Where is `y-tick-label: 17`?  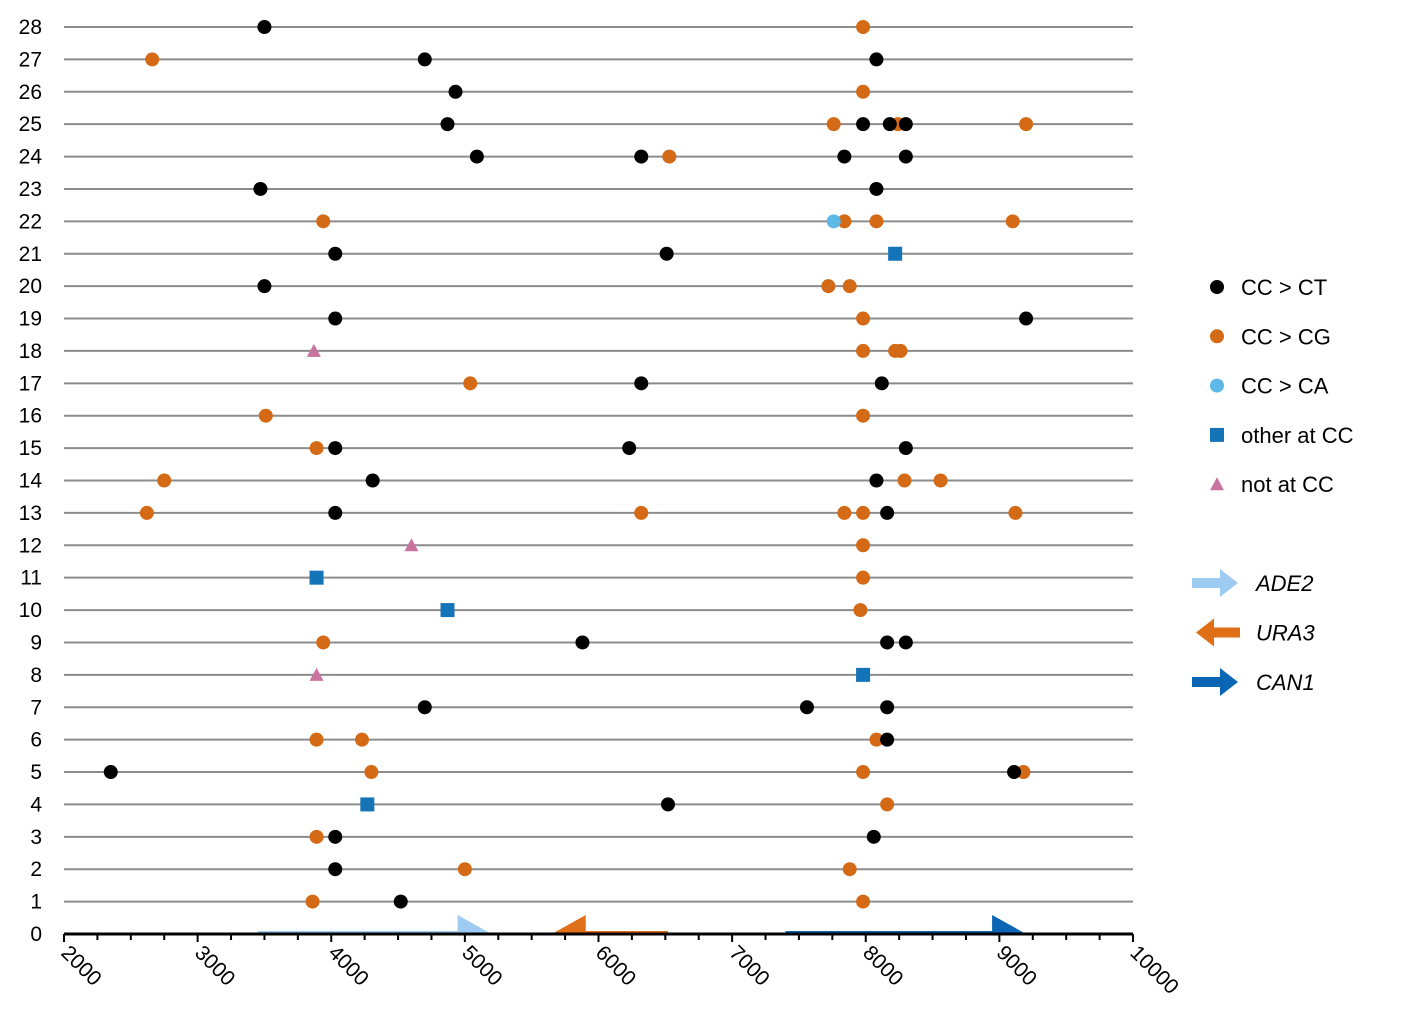
y-tick-label: 17 is located at coordinates (30, 383).